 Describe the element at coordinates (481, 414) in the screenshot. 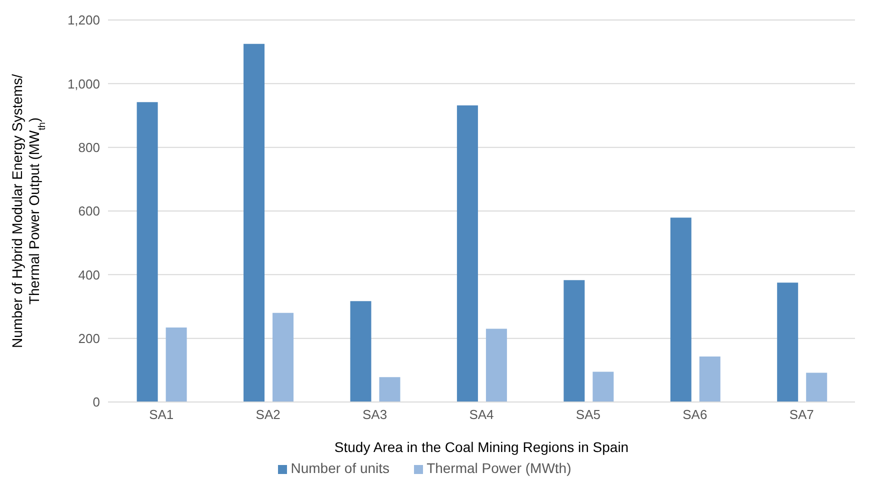

I see `x-tick-label: SA4` at that location.